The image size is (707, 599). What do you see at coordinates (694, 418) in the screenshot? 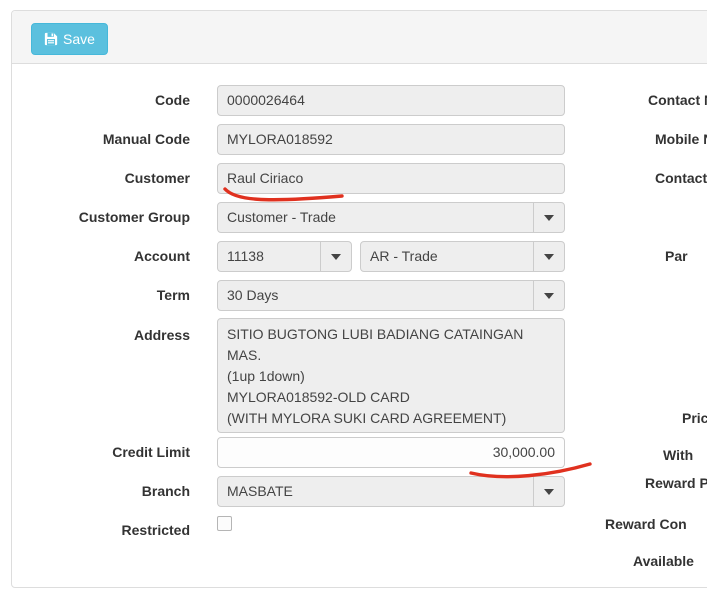
I see `right-label-pric: Pric` at bounding box center [694, 418].